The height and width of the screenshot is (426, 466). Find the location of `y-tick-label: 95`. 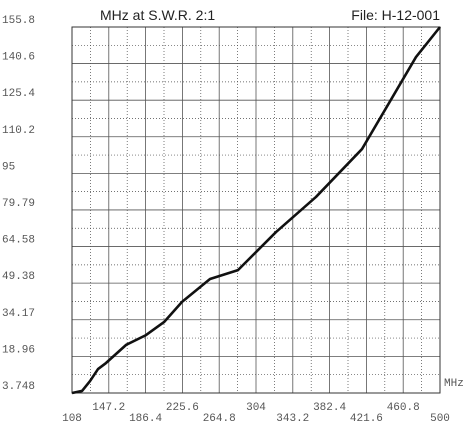

y-tick-label: 95 is located at coordinates (8, 167).